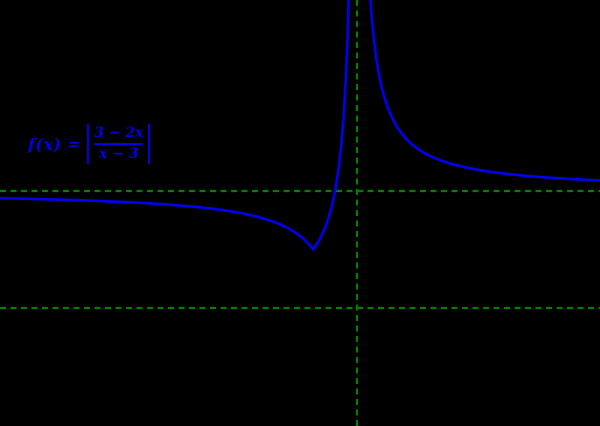 The height and width of the screenshot is (426, 600). I want to click on formula-equals-sign: =, so click(74, 144).